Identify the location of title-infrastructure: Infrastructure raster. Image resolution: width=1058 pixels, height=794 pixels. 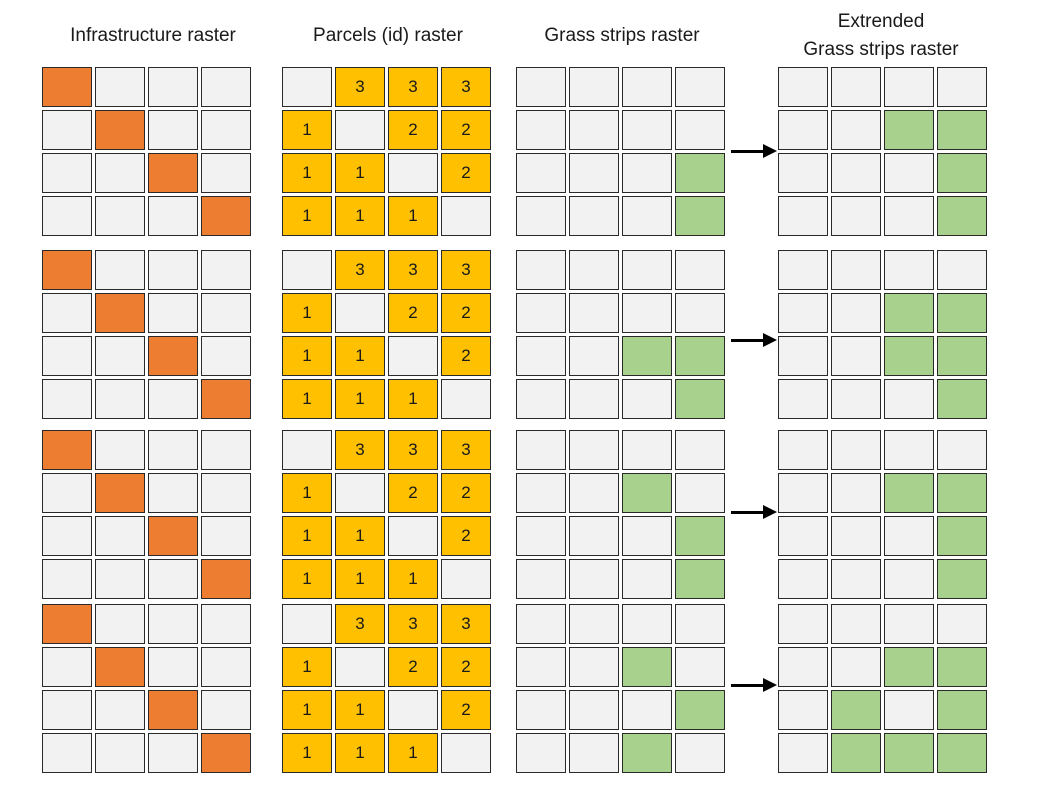
(153, 35).